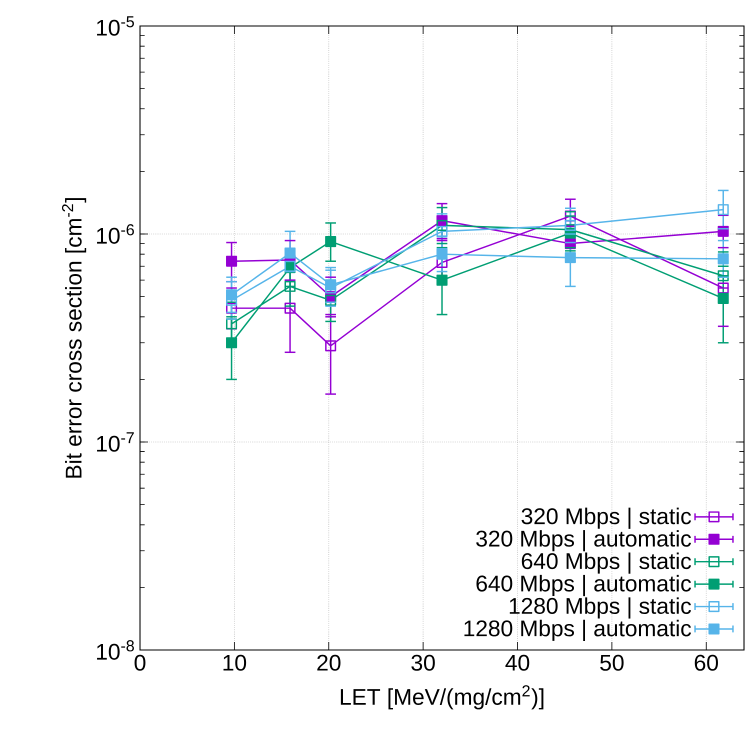 Image resolution: width=748 pixels, height=747 pixels. What do you see at coordinates (706, 662) in the screenshot?
I see `x-tick-label: 60` at bounding box center [706, 662].